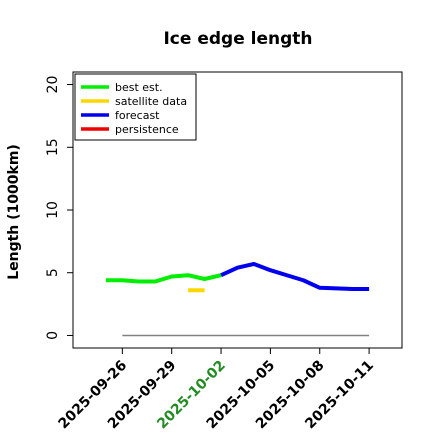 This screenshot has height=440, width=440. I want to click on y-tick-label: 5, so click(53, 272).